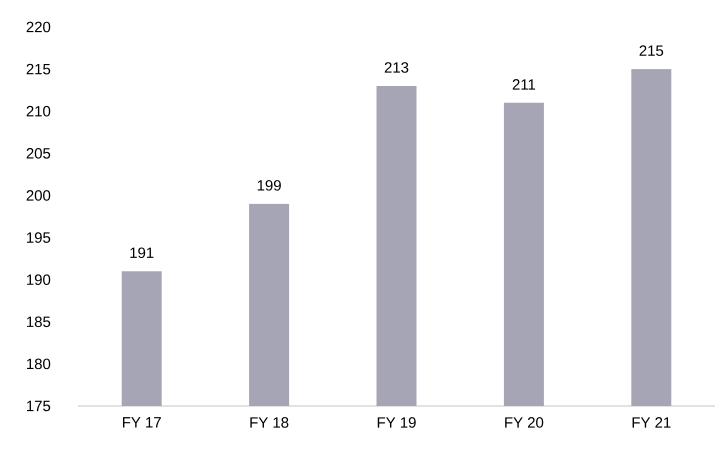  I want to click on y-tick-label: 220, so click(38, 27).